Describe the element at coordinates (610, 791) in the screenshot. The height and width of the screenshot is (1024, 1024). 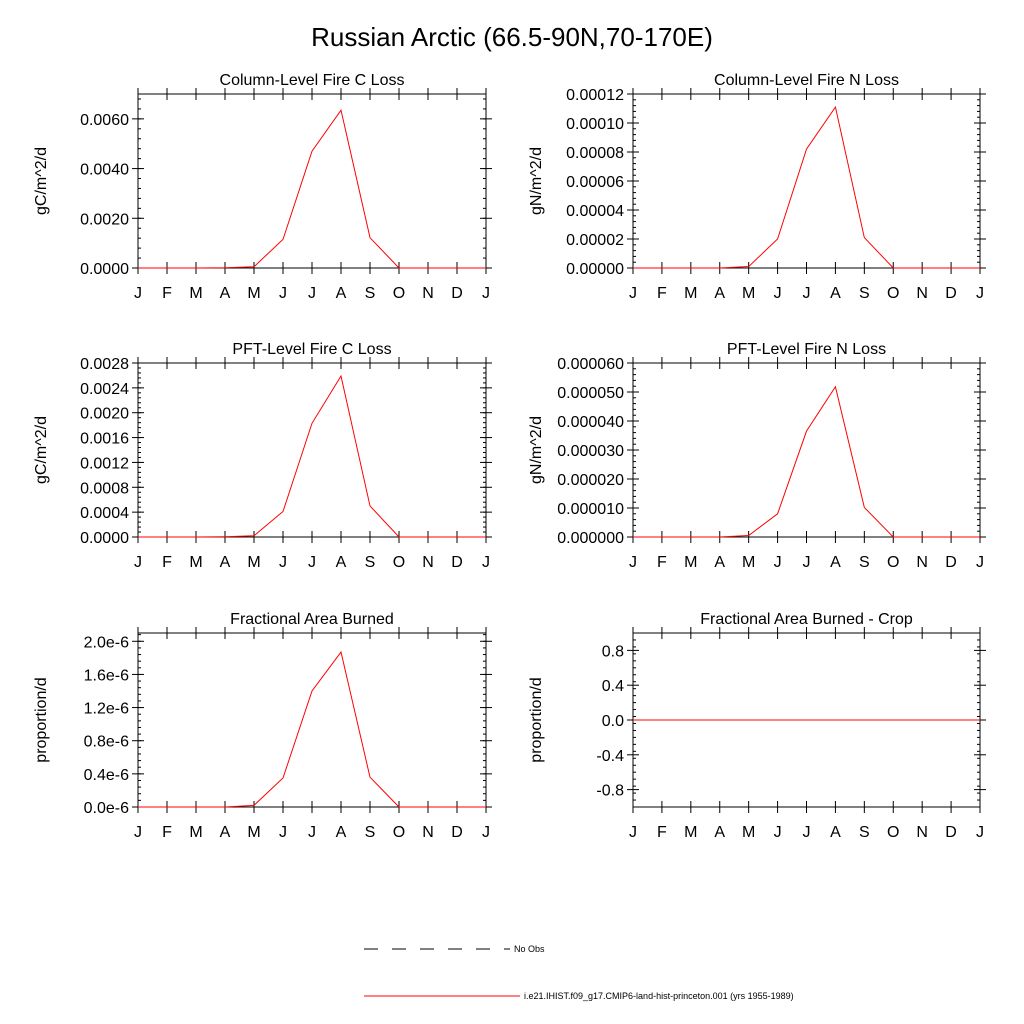
I see `y-tick-label: -0.8` at that location.